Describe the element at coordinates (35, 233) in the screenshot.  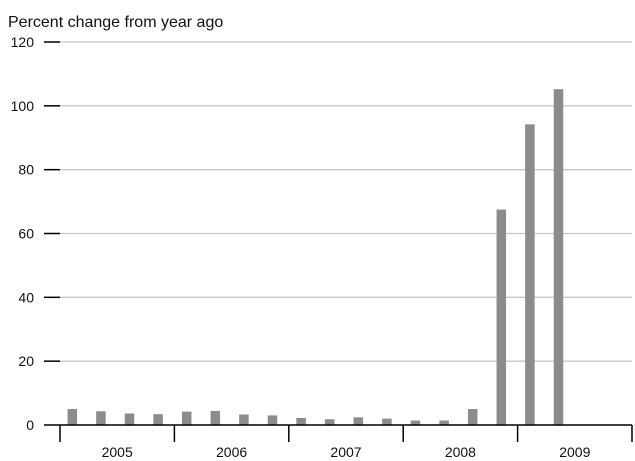
I see `y-axis: 0 20 40 60 80 100 120` at that location.